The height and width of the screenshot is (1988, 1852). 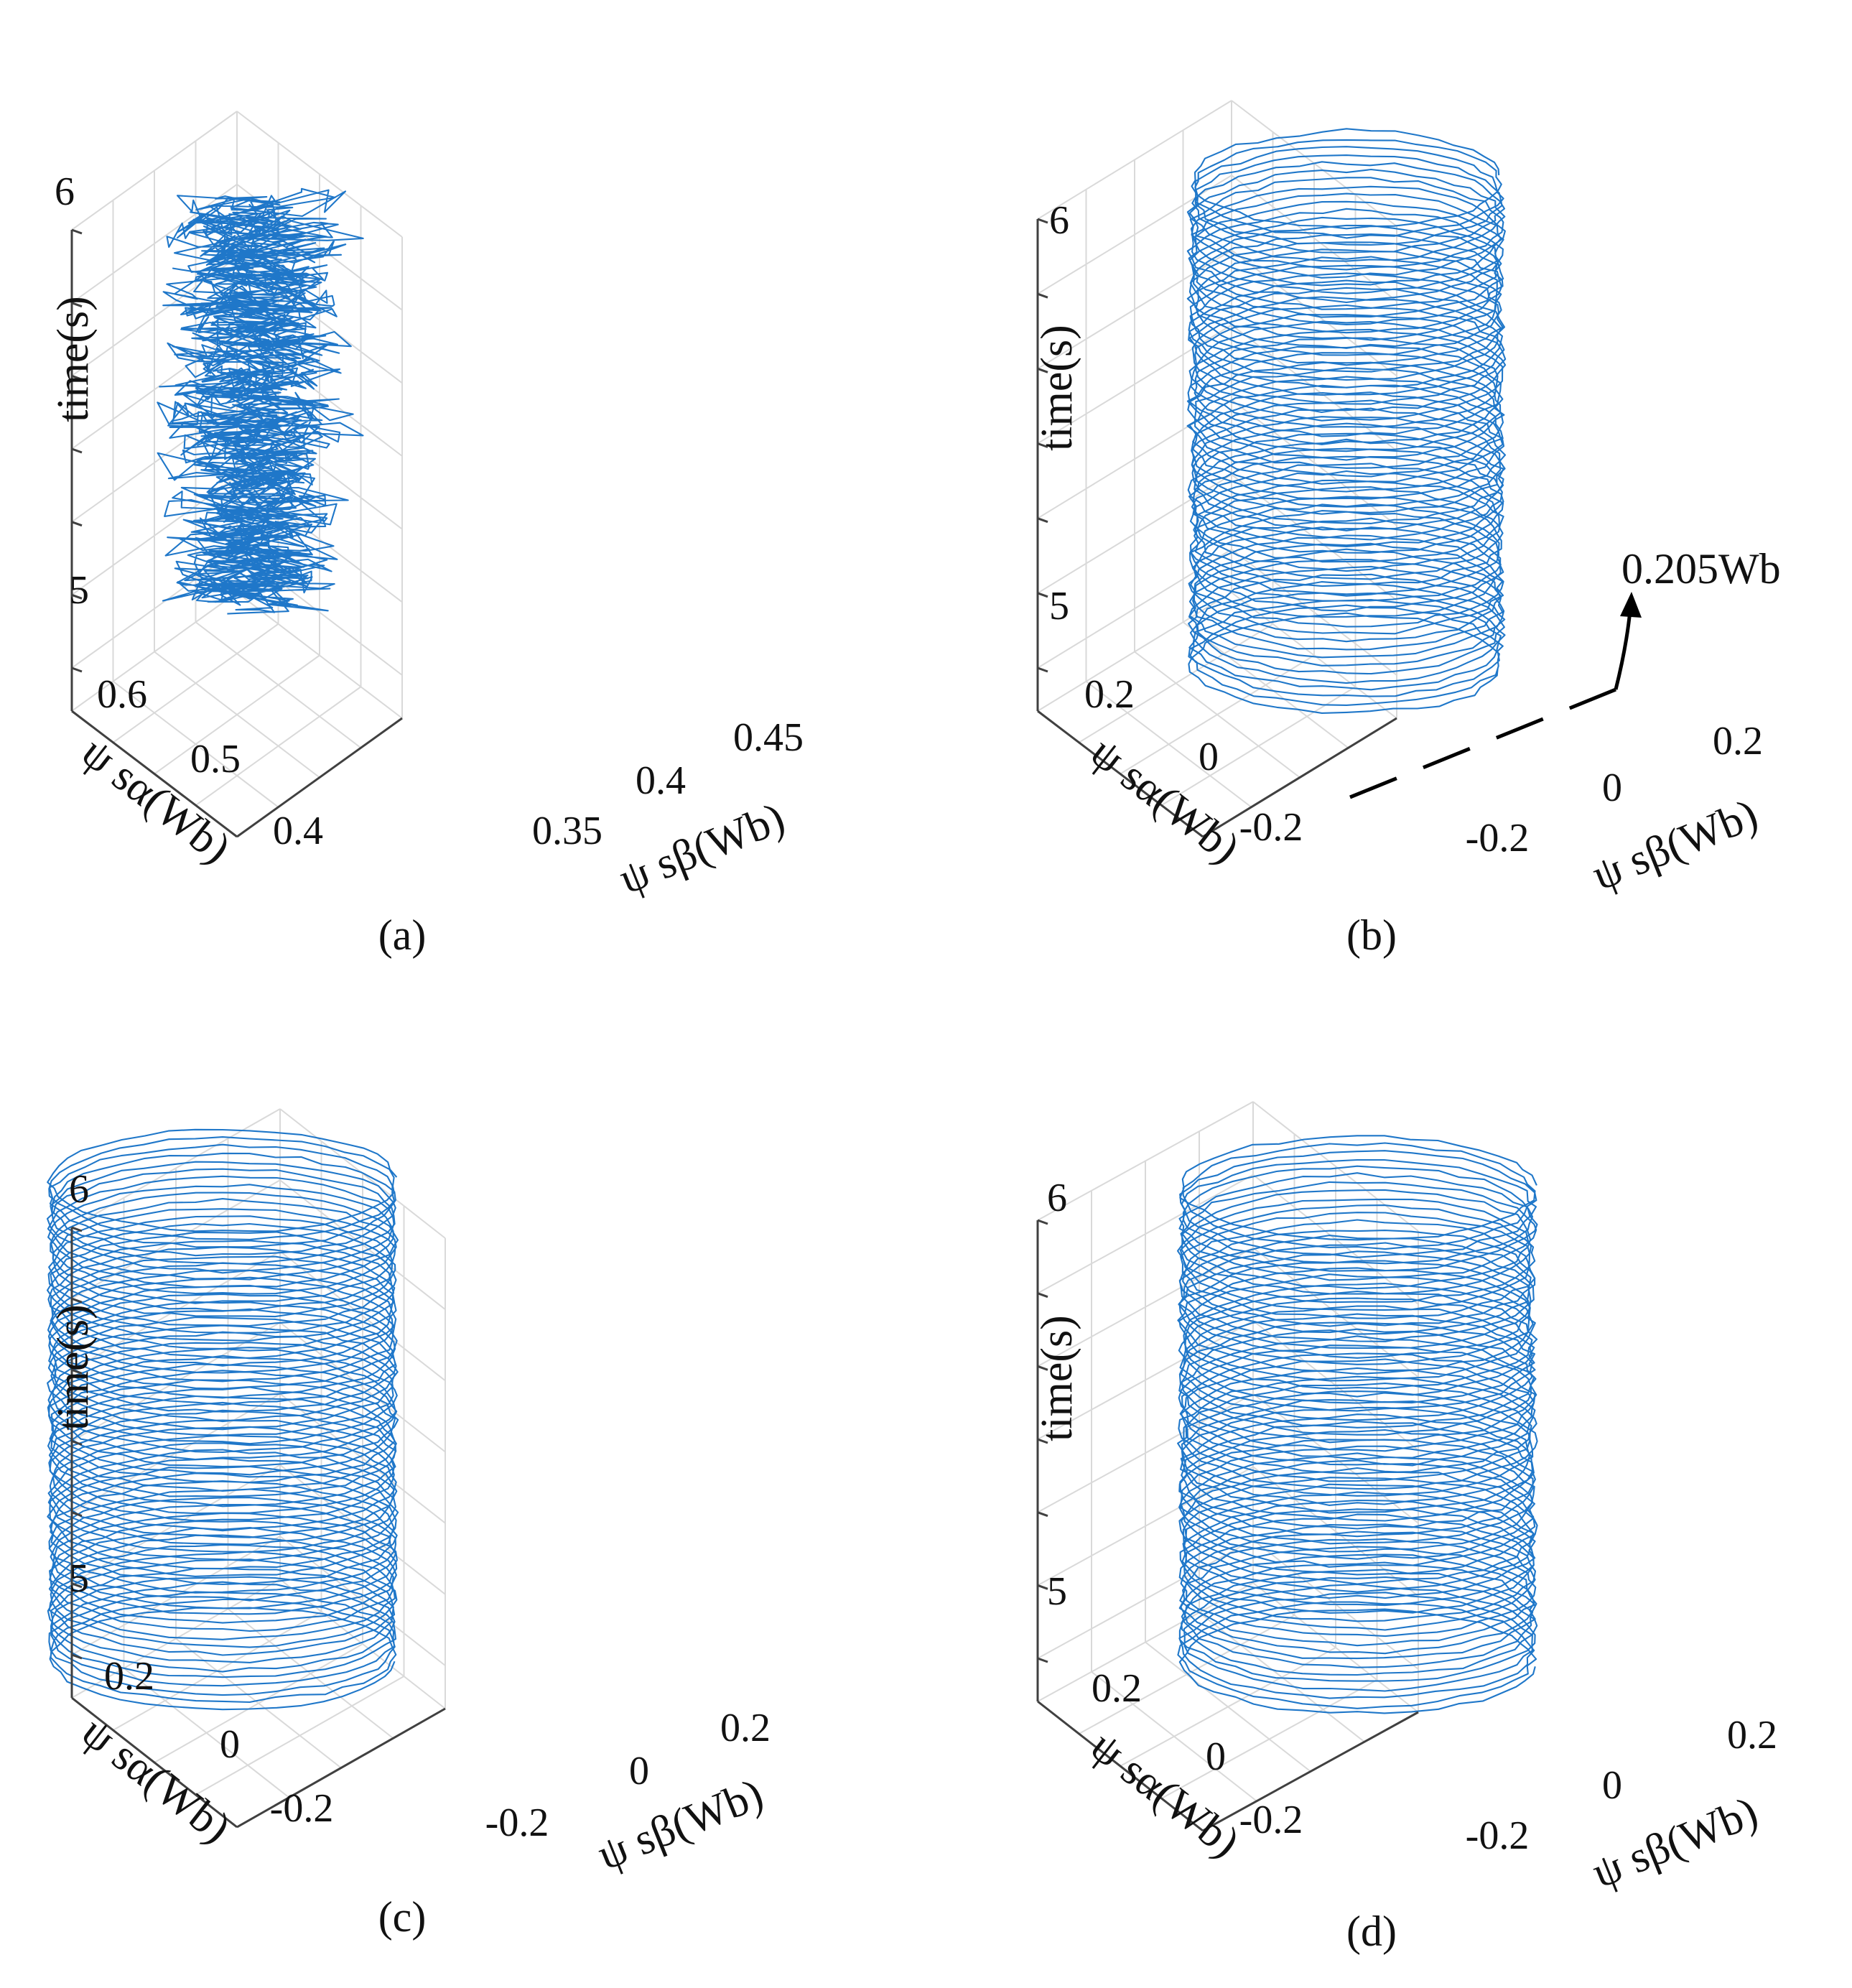 What do you see at coordinates (1701, 569) in the screenshot?
I see `radius-label: 0.205Wb` at bounding box center [1701, 569].